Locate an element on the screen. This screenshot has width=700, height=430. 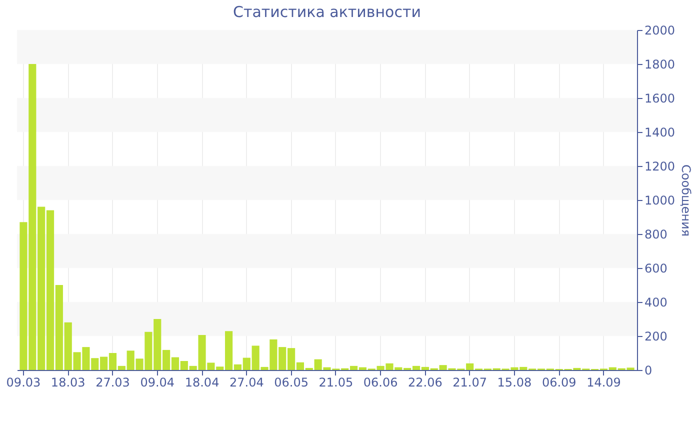
y-tick-label: 0 is located at coordinates (648, 371).